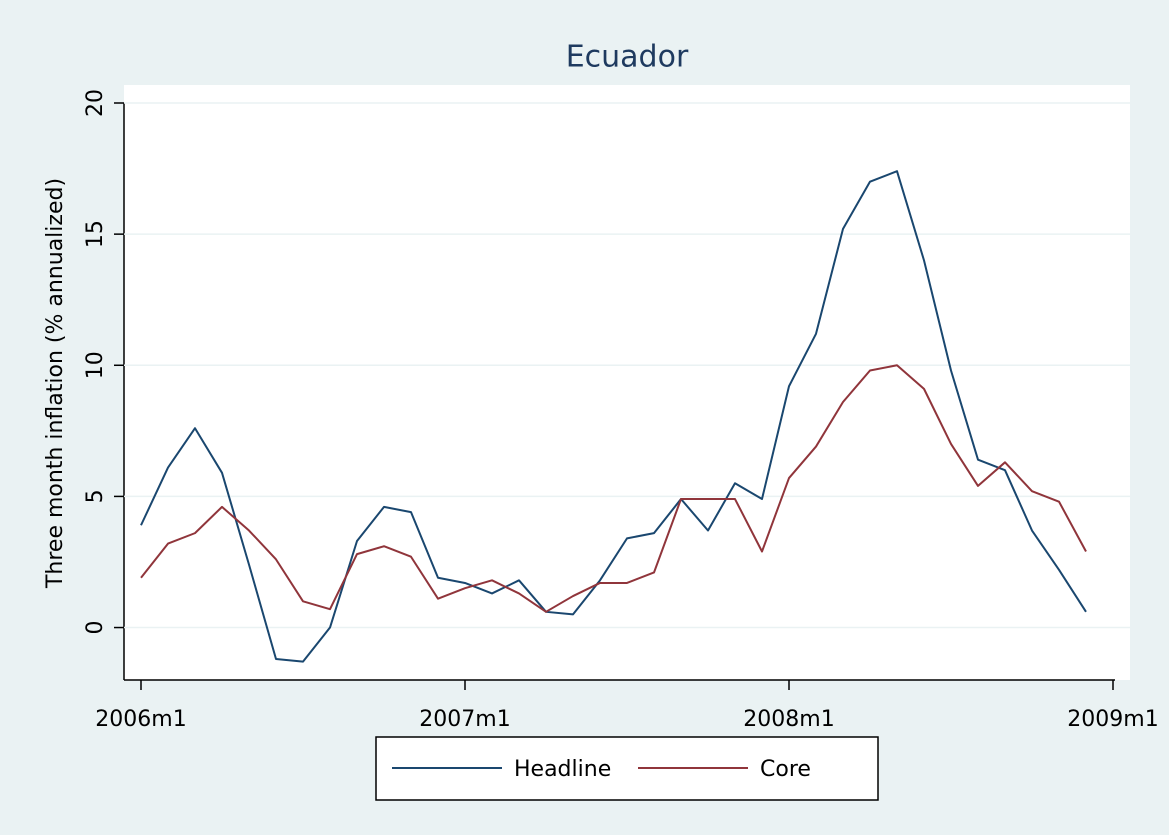  What do you see at coordinates (95, 234) in the screenshot?
I see `y-tick-label: 15` at bounding box center [95, 234].